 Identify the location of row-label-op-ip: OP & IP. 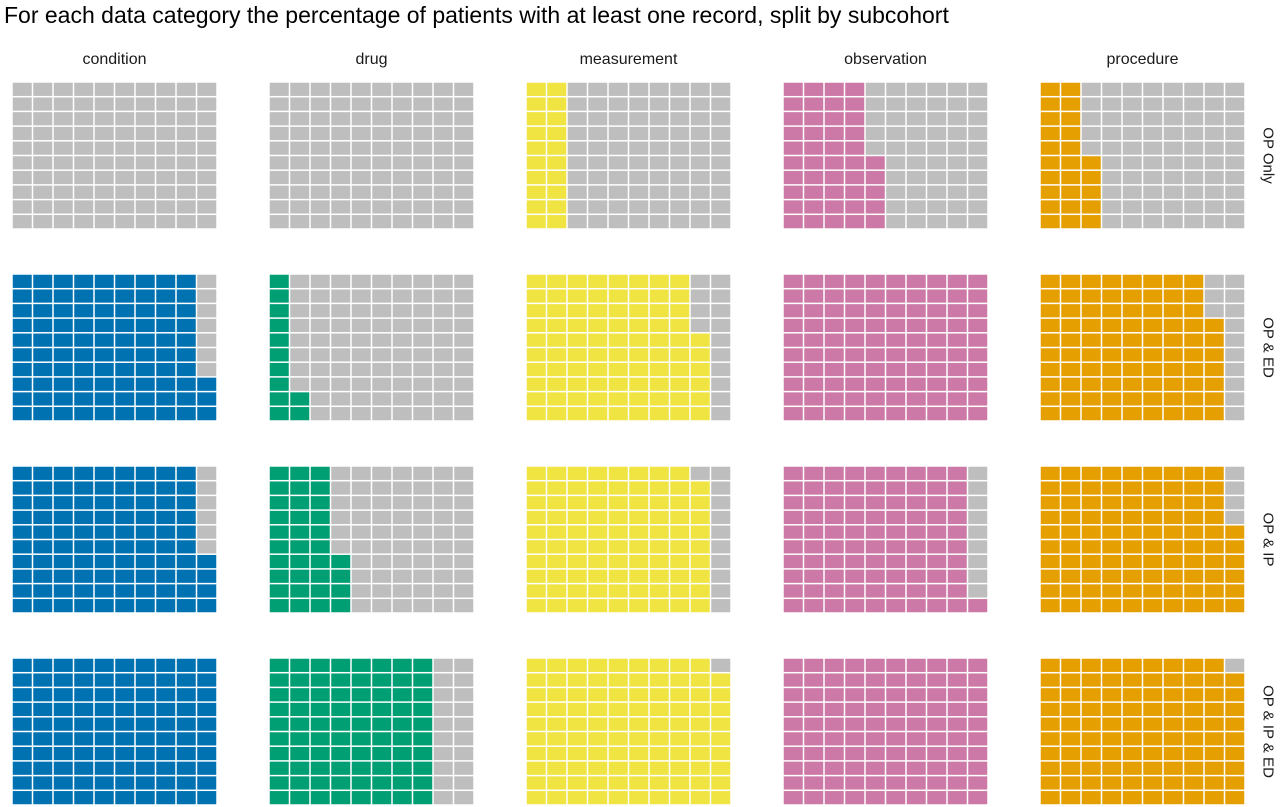
(1268, 540).